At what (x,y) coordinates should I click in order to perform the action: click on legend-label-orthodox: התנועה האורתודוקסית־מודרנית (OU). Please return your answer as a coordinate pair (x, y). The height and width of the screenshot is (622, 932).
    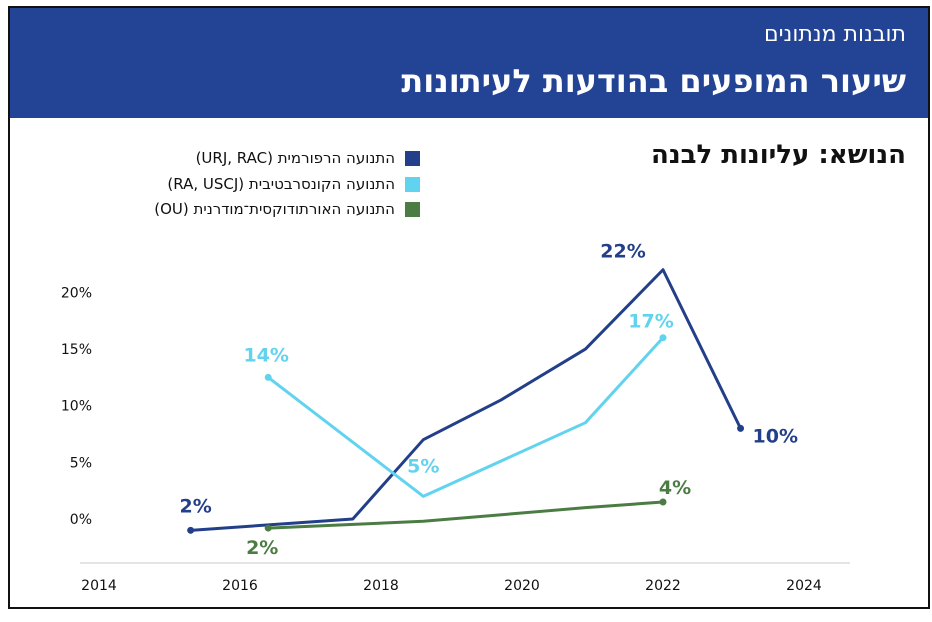
    Looking at the image, I should click on (274, 209).